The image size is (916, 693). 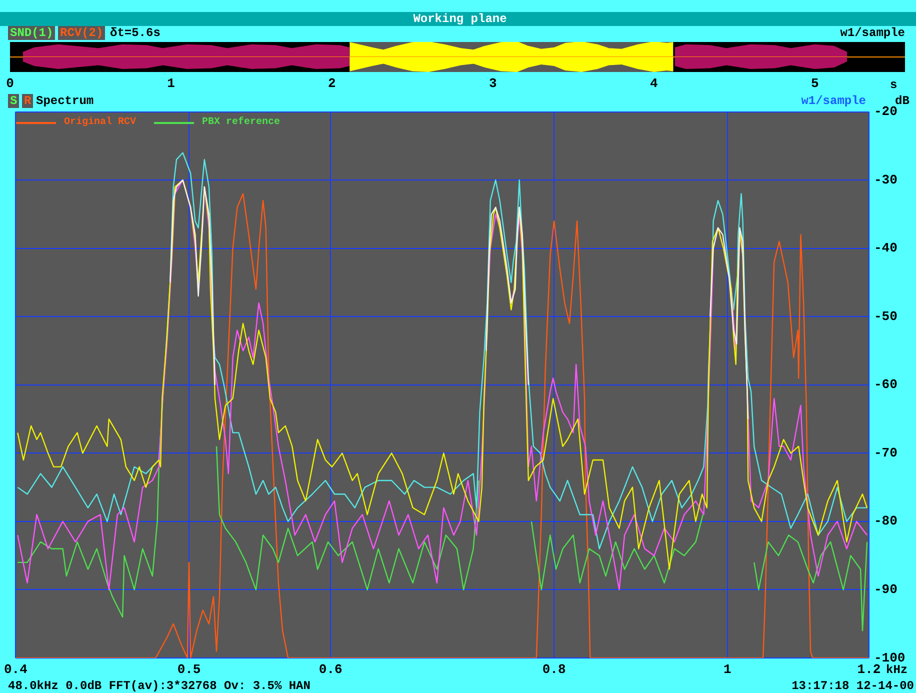 I want to click on text: SND(1), so click(x=32, y=33).